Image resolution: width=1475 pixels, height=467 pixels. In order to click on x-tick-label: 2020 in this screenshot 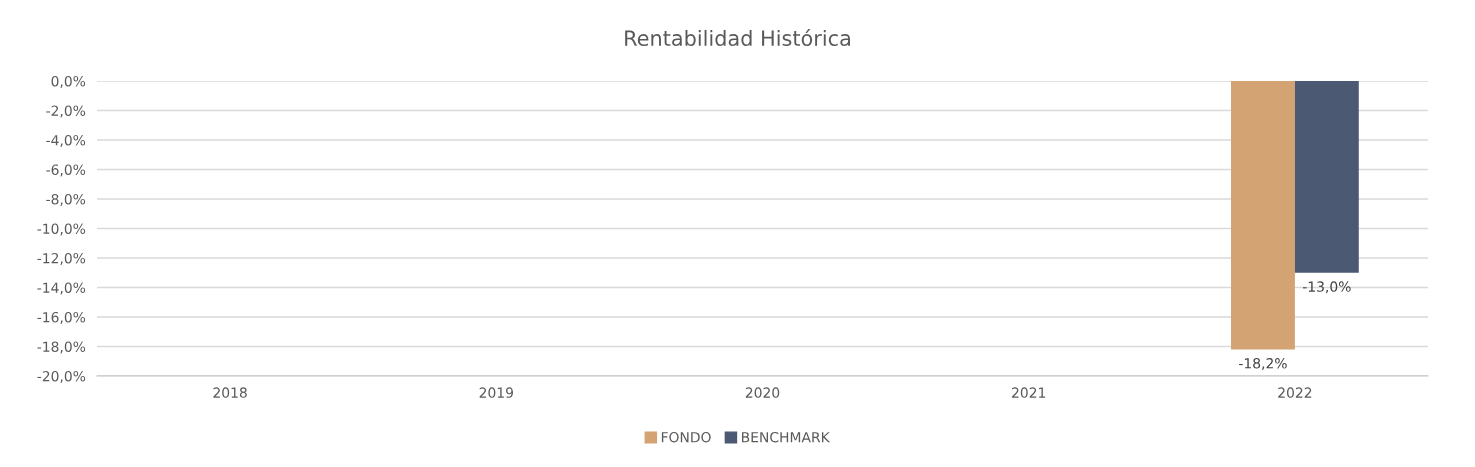, I will do `click(762, 392)`.